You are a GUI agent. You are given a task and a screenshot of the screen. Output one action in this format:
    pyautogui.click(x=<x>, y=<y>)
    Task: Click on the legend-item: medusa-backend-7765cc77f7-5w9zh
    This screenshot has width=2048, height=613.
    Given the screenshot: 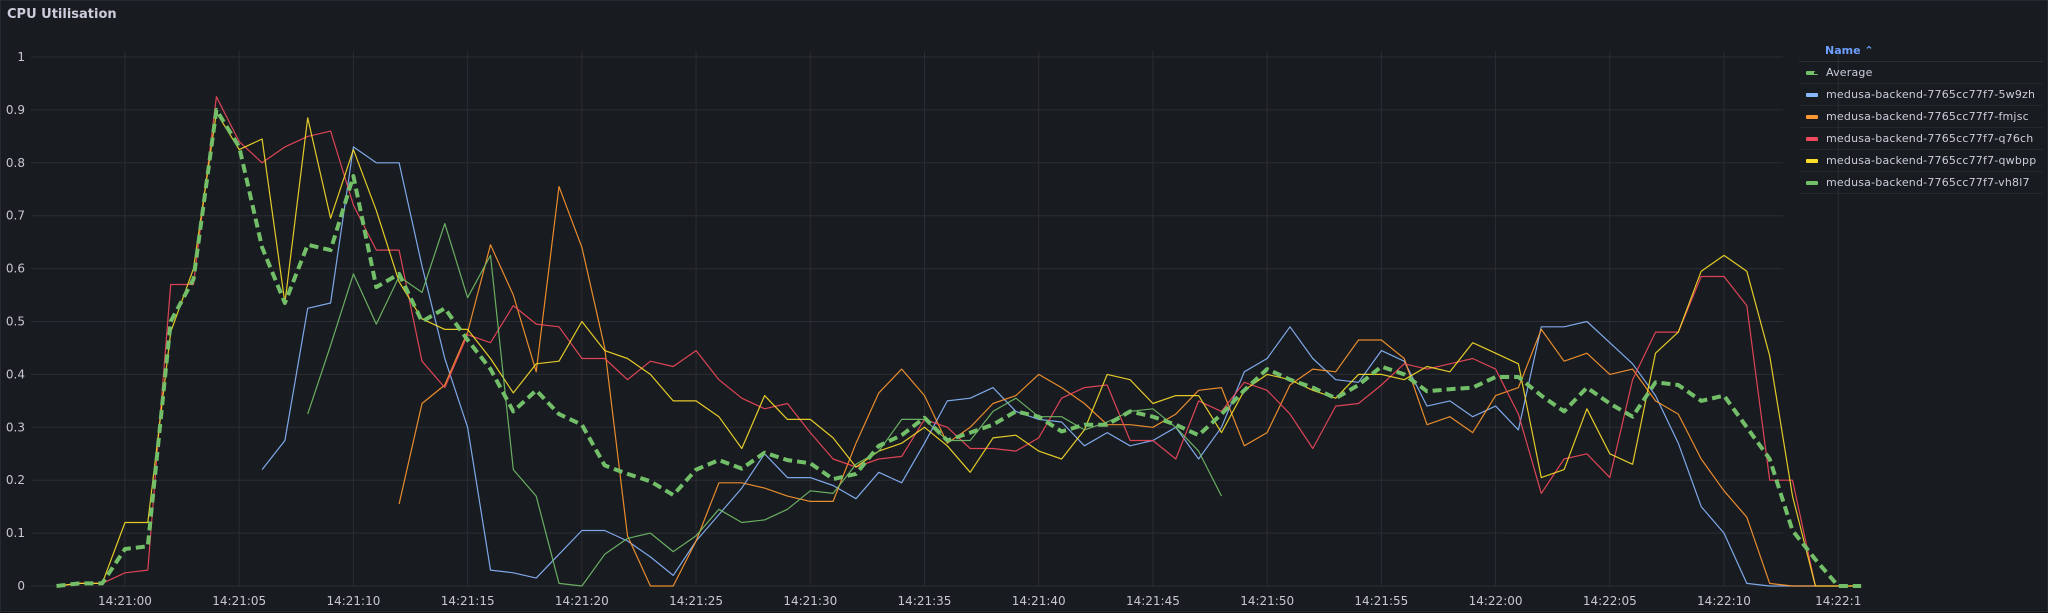 What is the action you would take?
    pyautogui.click(x=1921, y=95)
    